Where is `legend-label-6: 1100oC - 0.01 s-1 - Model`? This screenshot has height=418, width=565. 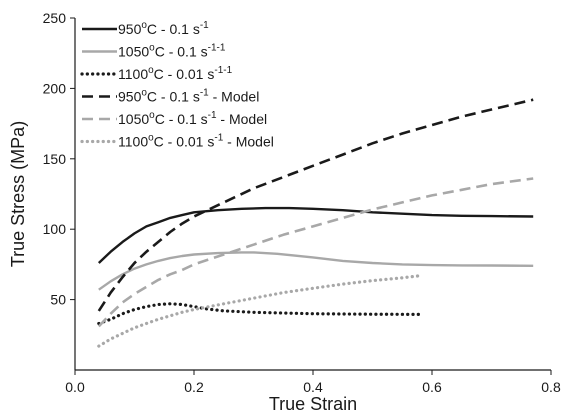 legend-label-6: 1100oC - 0.01 s-1 - Model is located at coordinates (196, 141).